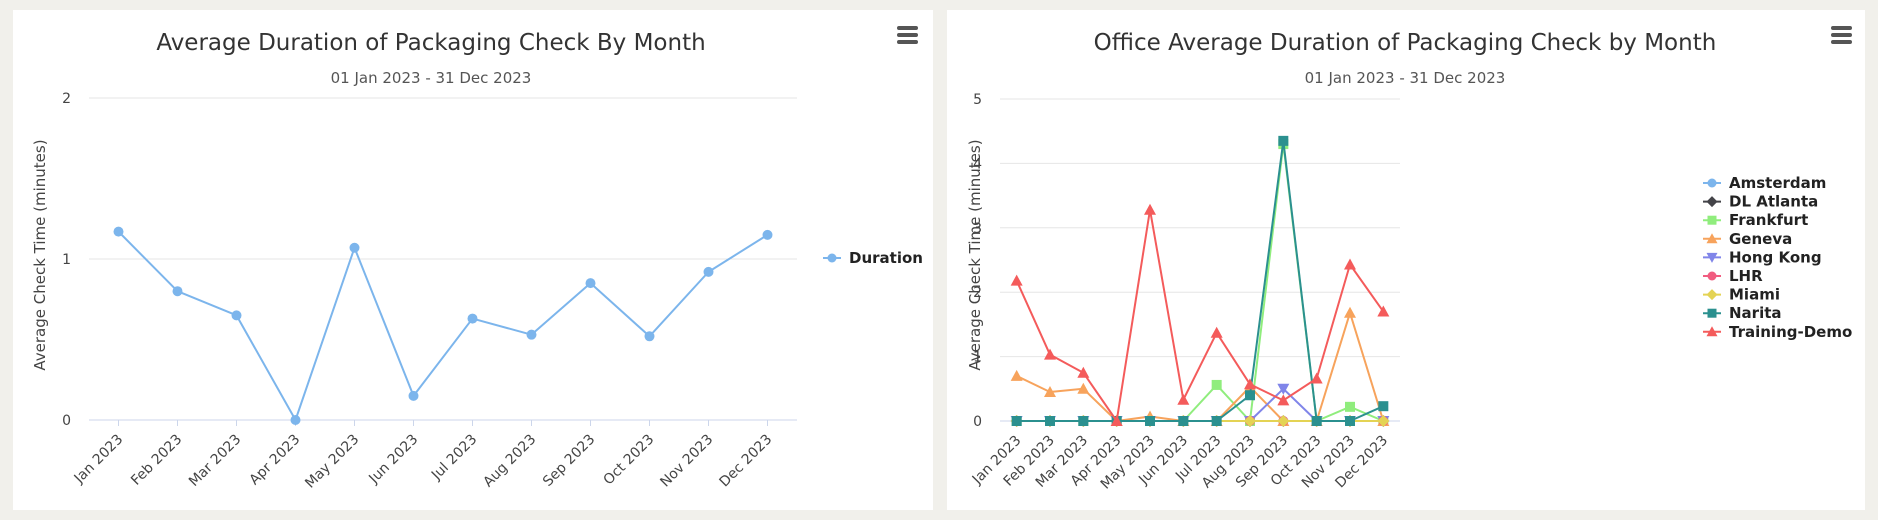  Describe the element at coordinates (569, 461) in the screenshot. I see `x-tick-label: Sep 2023` at that location.